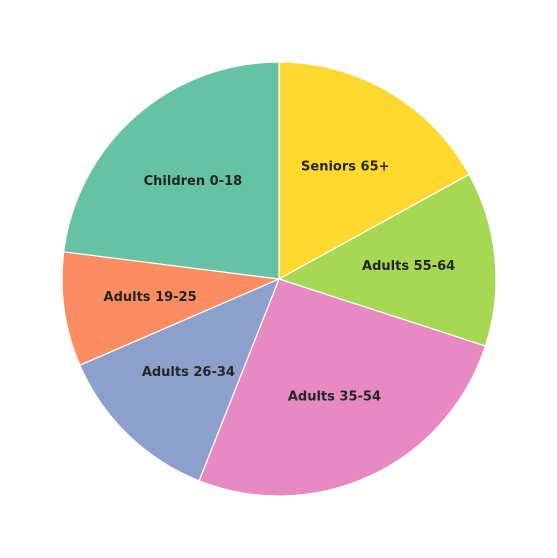 This screenshot has width=557, height=558. Describe the element at coordinates (193, 181) in the screenshot. I see `slice-label: Children 0-18` at that location.